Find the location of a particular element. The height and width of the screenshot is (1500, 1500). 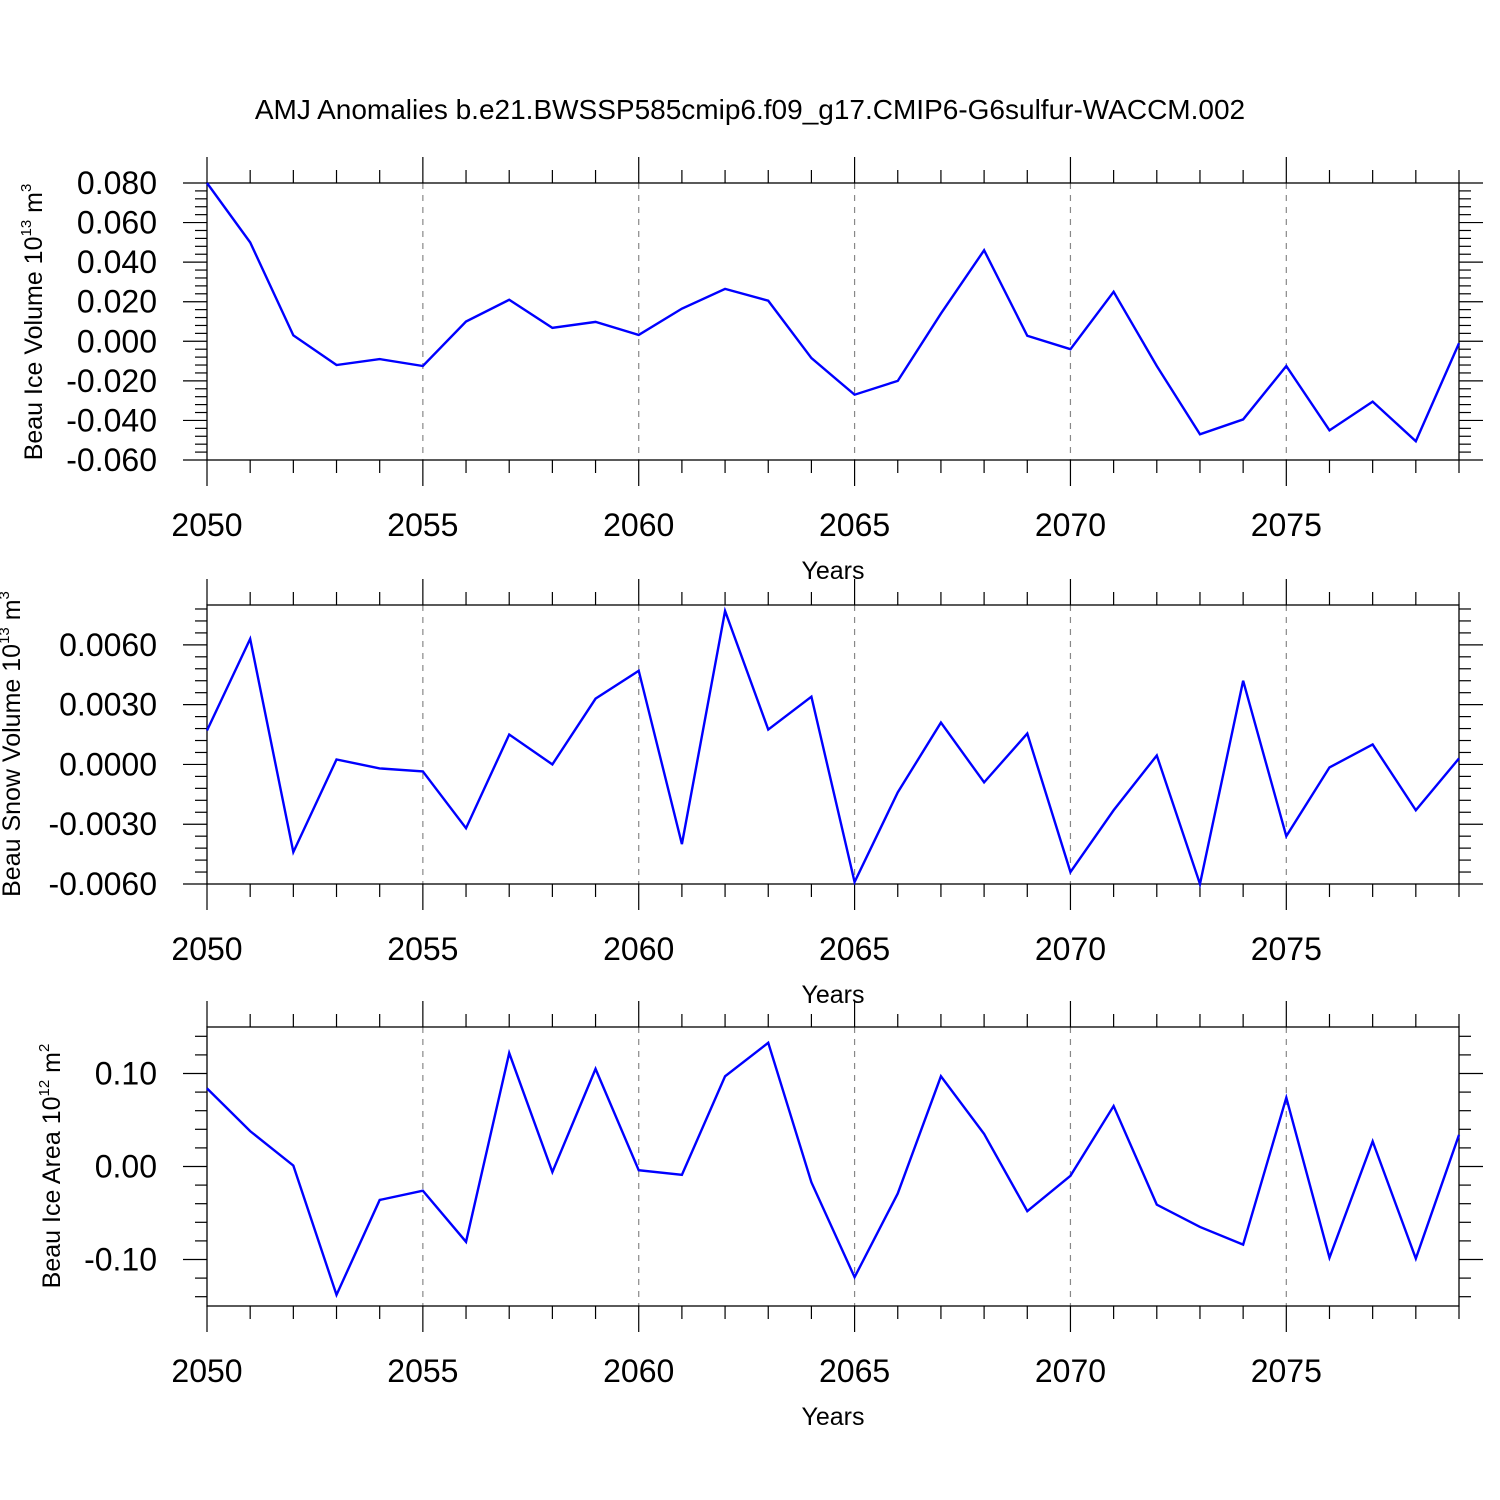

y-axis-title: Beau Snow Volume 1013 m3 is located at coordinates (13, 744).